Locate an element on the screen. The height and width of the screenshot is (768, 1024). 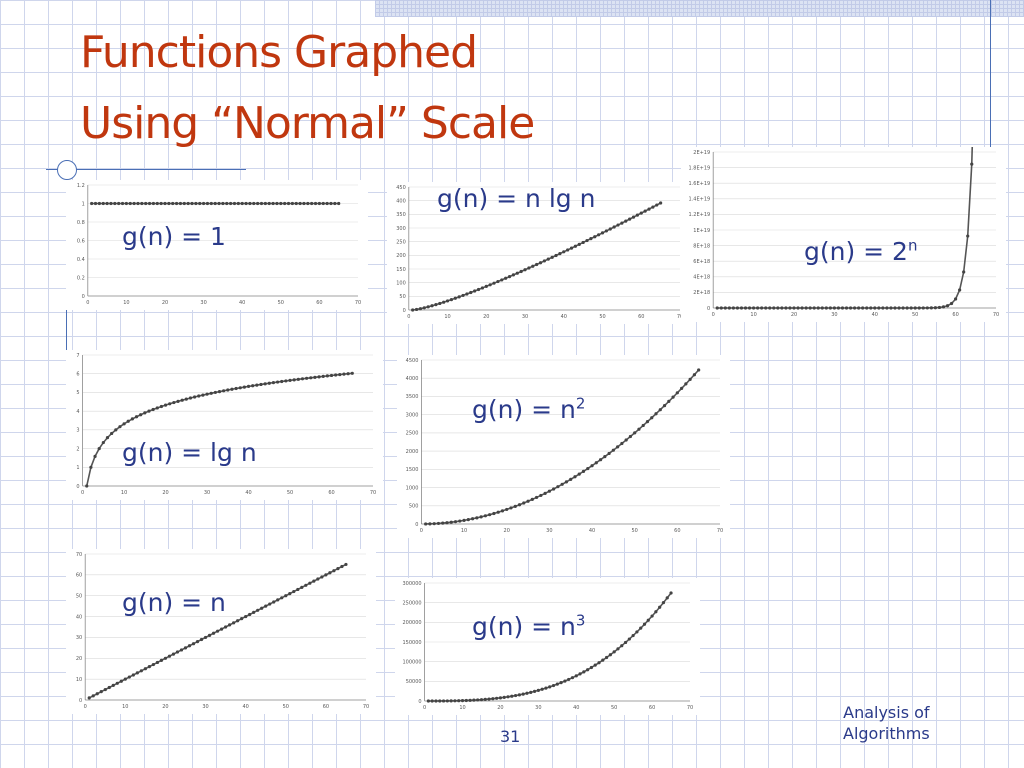
x-tick-label: 50 is located at coordinates (286, 707).